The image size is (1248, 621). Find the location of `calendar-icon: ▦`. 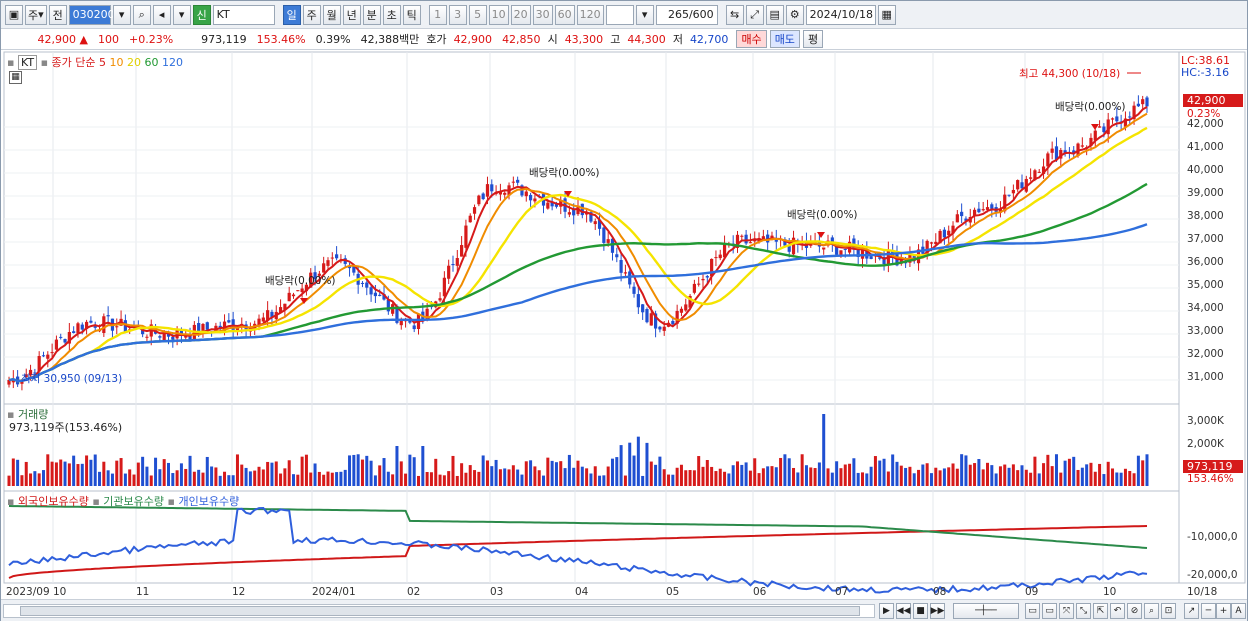

calendar-icon: ▦ is located at coordinates (886, 14).